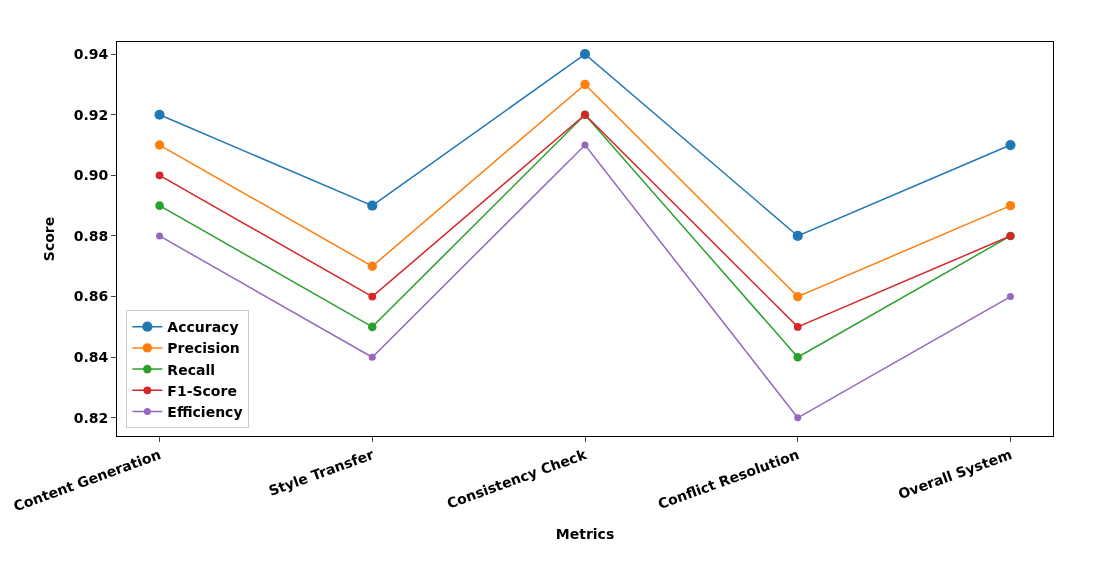 This screenshot has height=564, width=1103. What do you see at coordinates (91, 417) in the screenshot?
I see `y-tick-label: 0.82` at bounding box center [91, 417].